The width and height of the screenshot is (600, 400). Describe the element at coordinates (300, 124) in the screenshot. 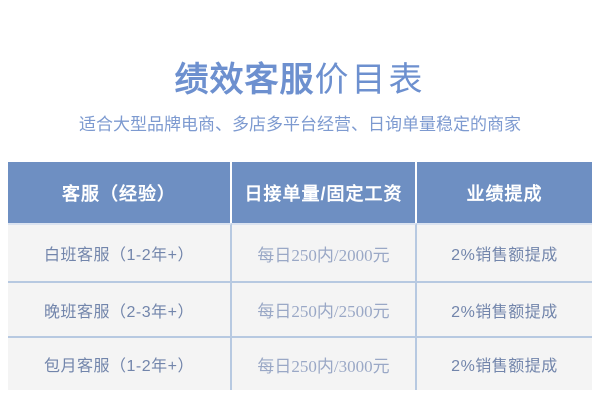

I see `page-subtitle: 适合大型品牌电商、多店多平台经营、日询单量稳定的商家` at that location.